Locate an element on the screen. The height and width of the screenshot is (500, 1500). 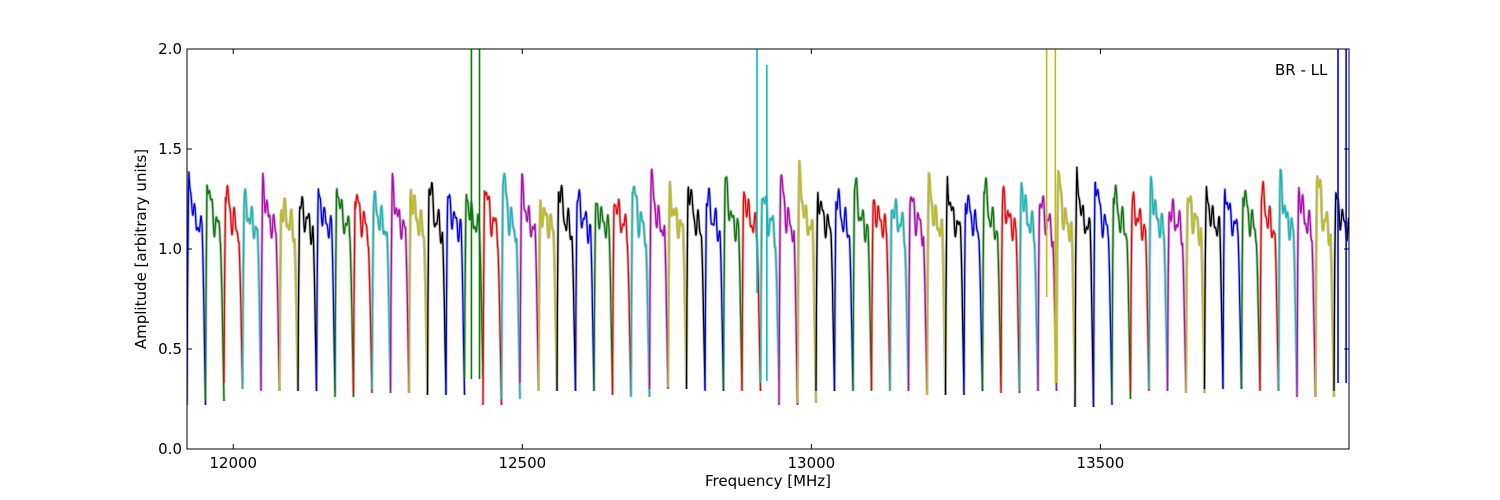
x-axis-label: Frequency [MHz] is located at coordinates (768, 481).